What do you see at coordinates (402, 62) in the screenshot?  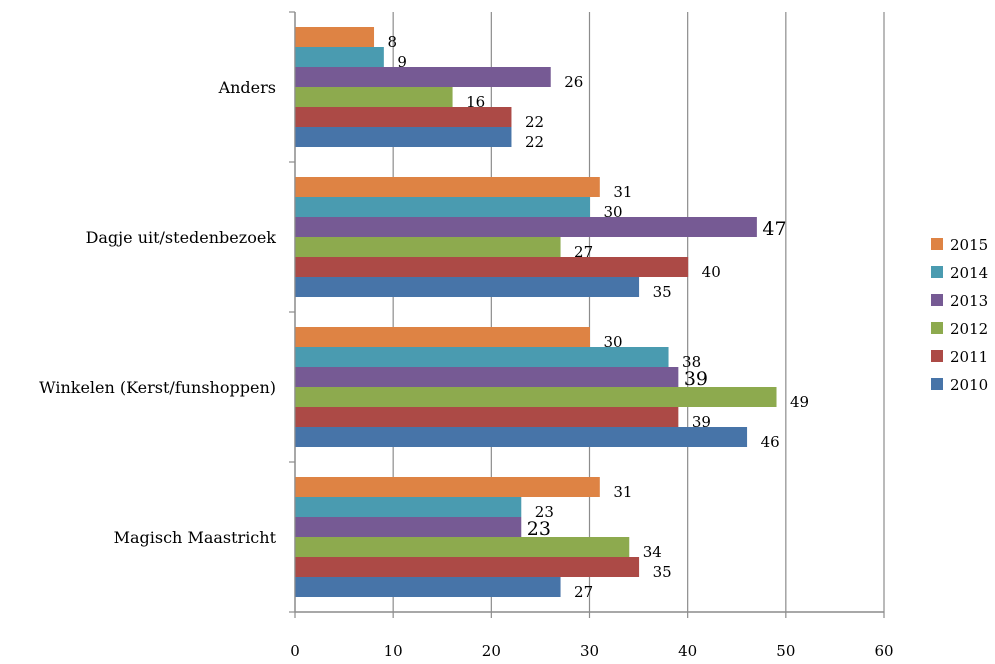 I see `data-label-2014: 9` at bounding box center [402, 62].